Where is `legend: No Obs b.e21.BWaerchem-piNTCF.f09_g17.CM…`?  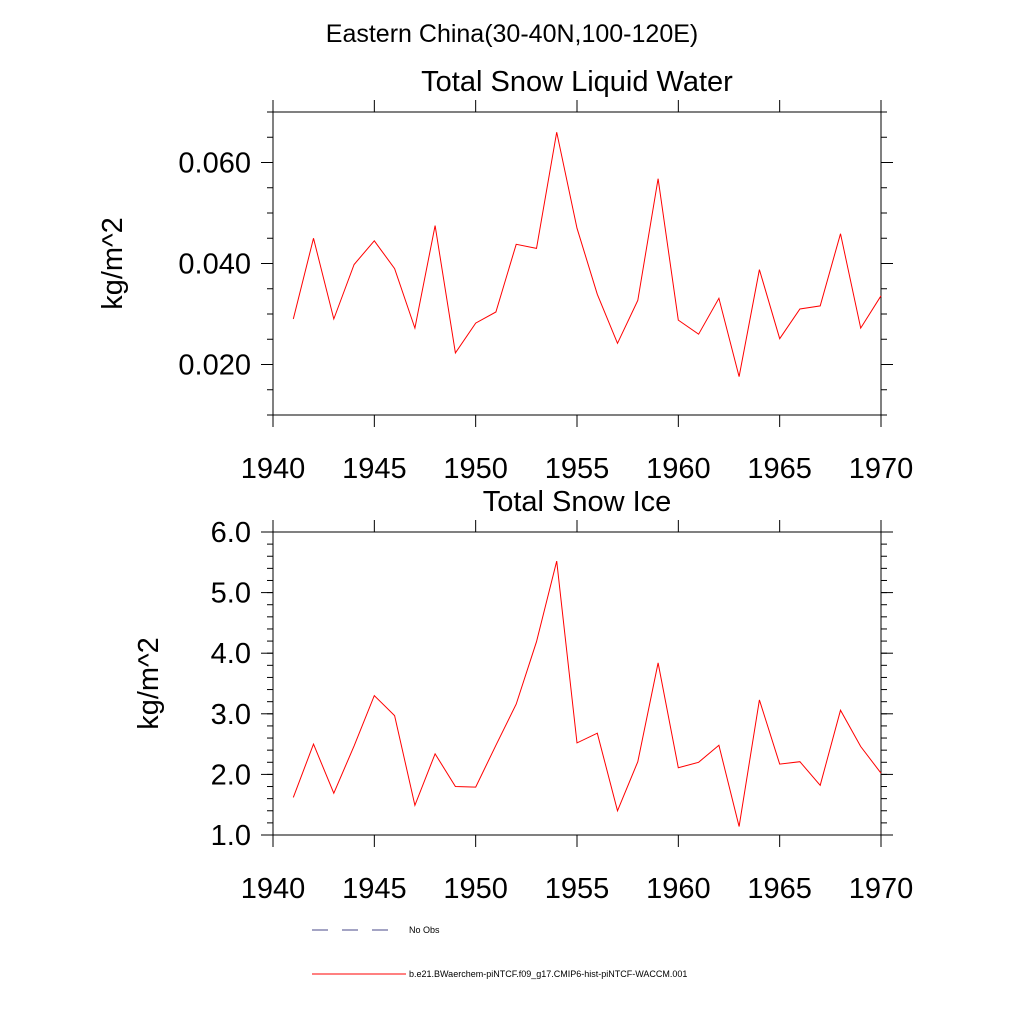
legend: No Obs b.e21.BWaerchem-piNTCF.f09_g17.CM… is located at coordinates (499, 952).